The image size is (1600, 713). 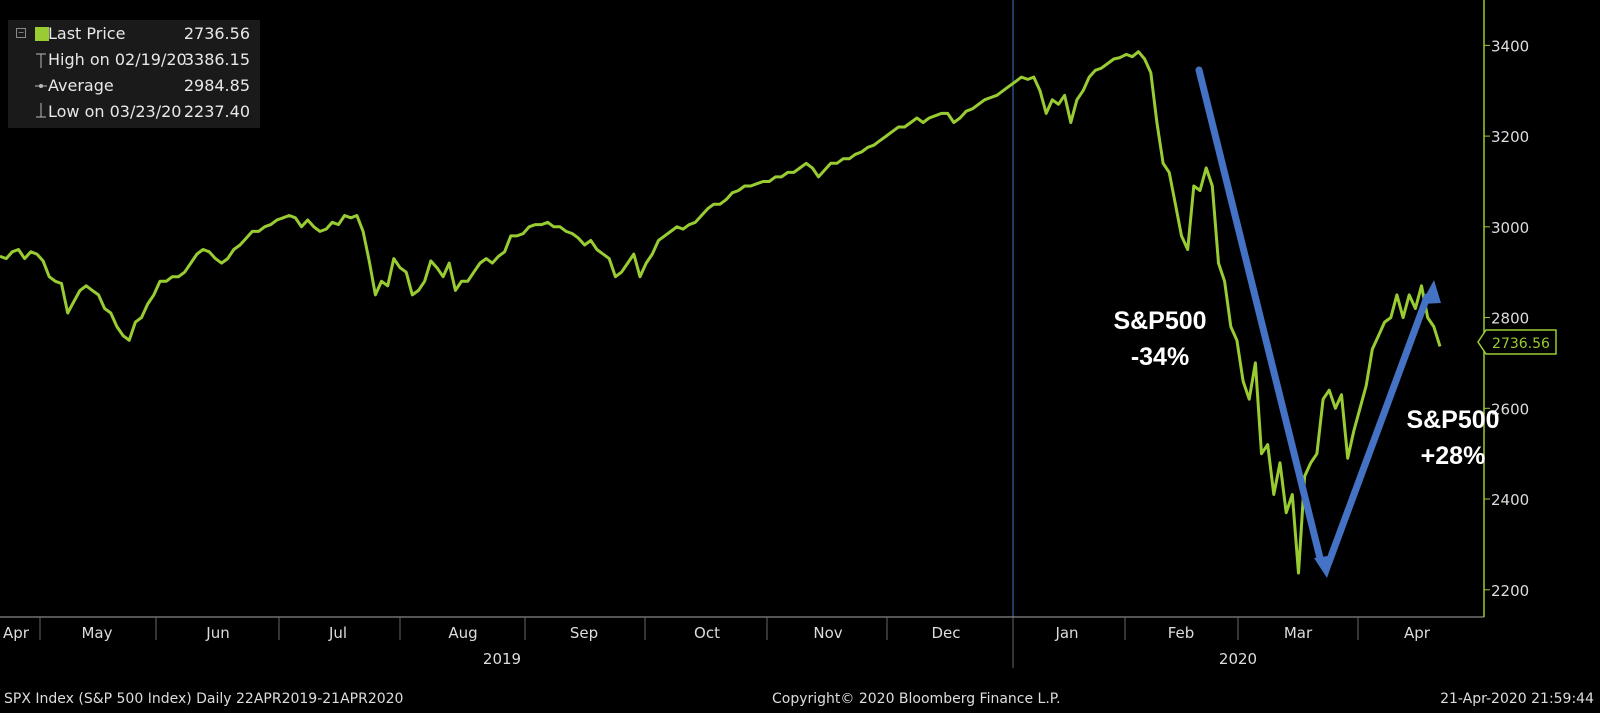 What do you see at coordinates (134, 34) in the screenshot?
I see `legend-row-last-price: − Last Price 2736.56` at bounding box center [134, 34].